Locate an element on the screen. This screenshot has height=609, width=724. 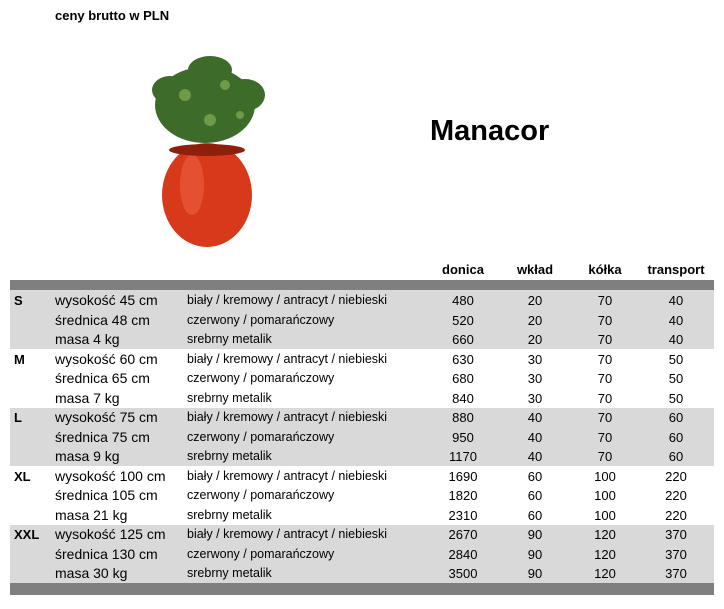
price: 660 is located at coordinates (463, 339).